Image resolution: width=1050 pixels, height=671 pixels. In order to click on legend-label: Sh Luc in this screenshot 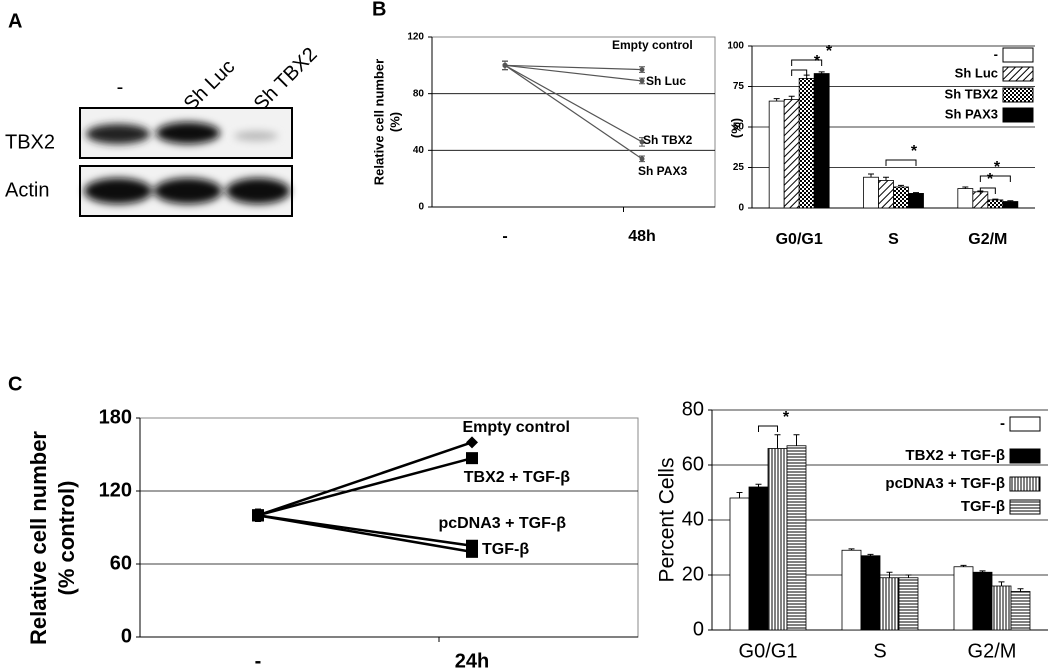, I will do `click(976, 72)`.